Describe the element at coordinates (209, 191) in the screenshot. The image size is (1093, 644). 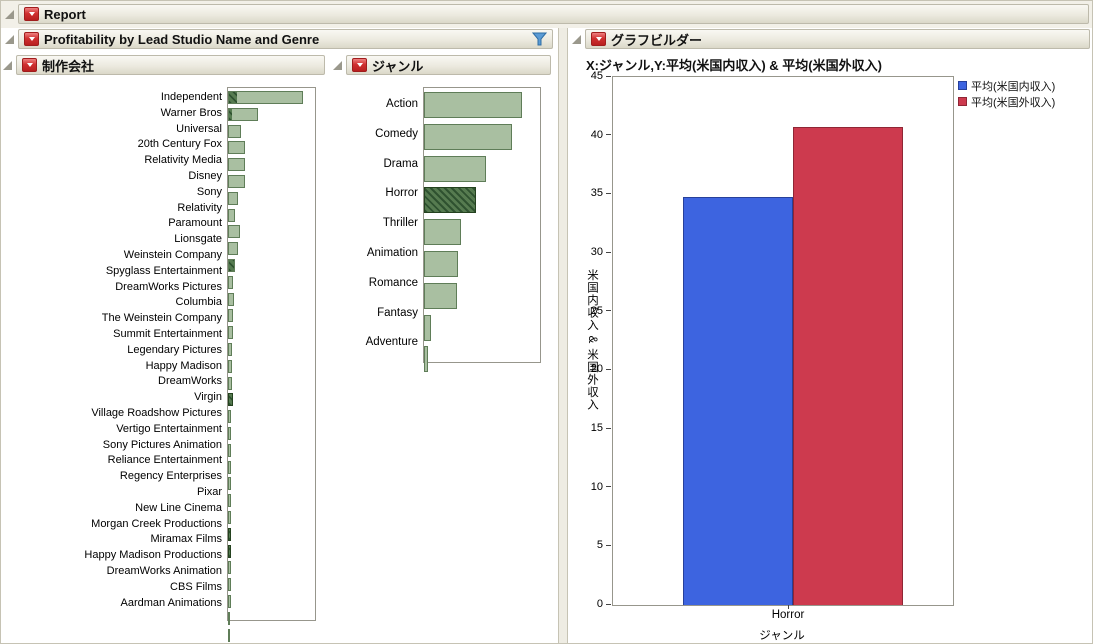
I see `studio-category-label: Sony` at that location.